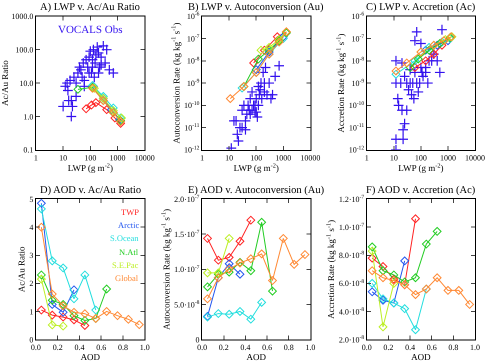  What do you see at coordinates (90, 30) in the screenshot?
I see `series-label: VOCALS Obs` at bounding box center [90, 30].